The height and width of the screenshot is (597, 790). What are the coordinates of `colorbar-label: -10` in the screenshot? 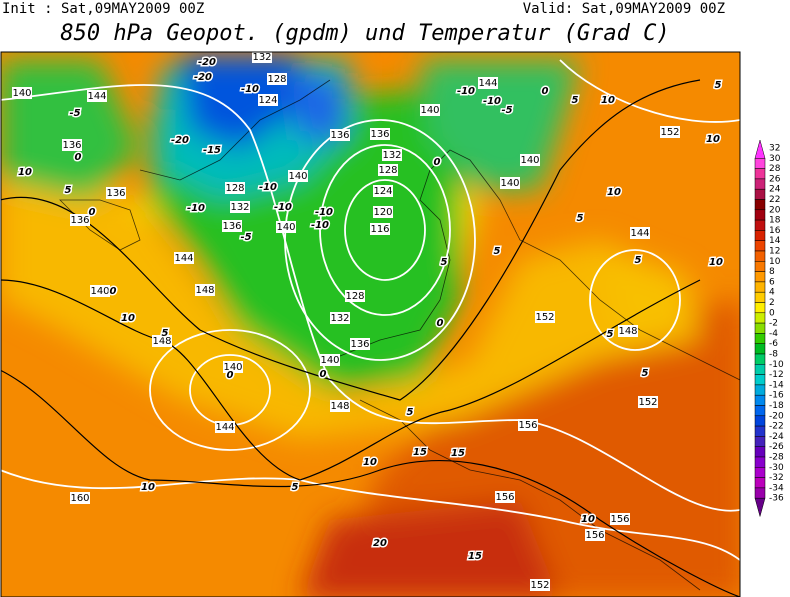 It's located at (776, 365).